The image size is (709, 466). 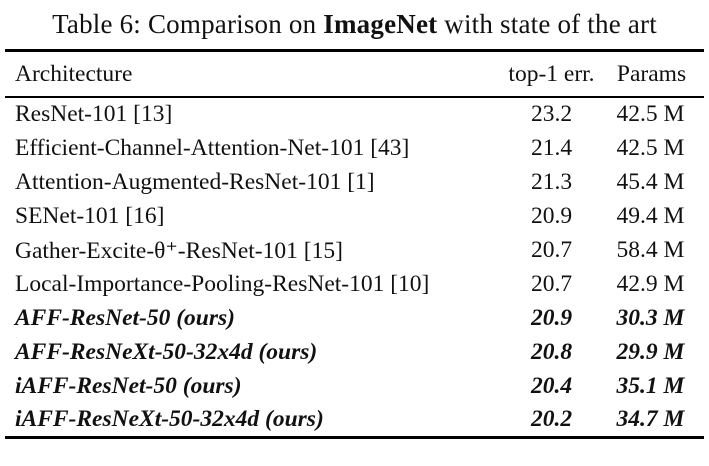 I want to click on caption-prefix: Table 6: Comparison on, so click(x=188, y=24).